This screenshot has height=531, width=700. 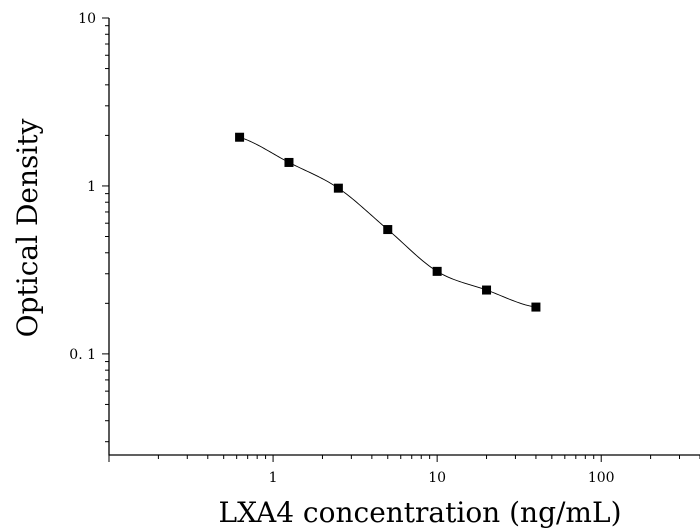 What do you see at coordinates (27, 227) in the screenshot?
I see `y-axis-title: Optical Density` at bounding box center [27, 227].